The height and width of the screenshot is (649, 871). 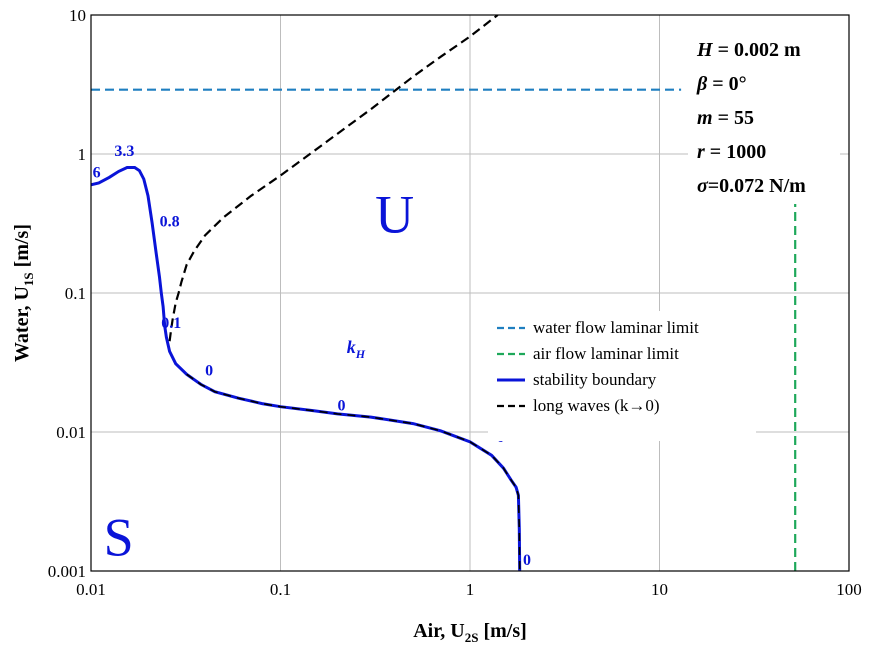 I want to click on y-tick-label: 10, so click(x=77, y=15).